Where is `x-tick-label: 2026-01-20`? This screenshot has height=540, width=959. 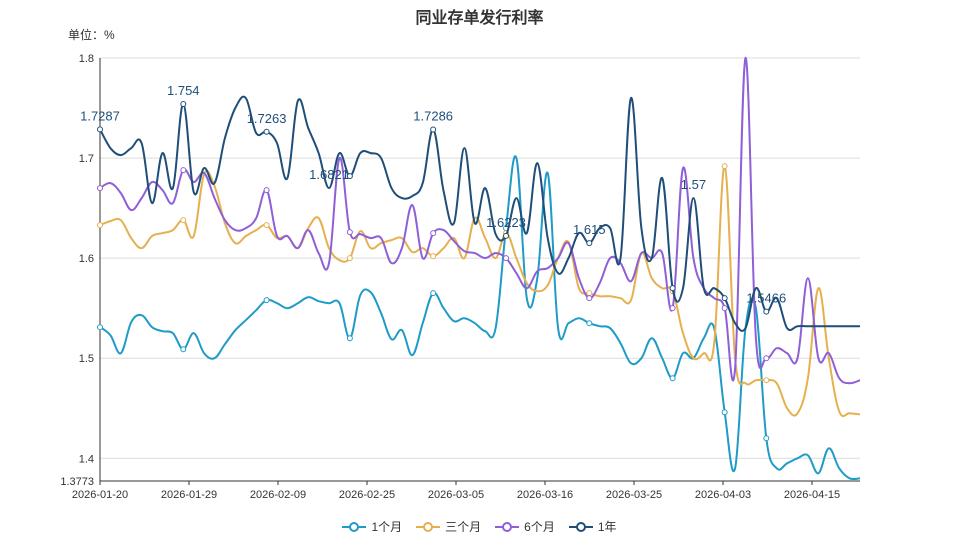
x-tick-label: 2026-01-20 is located at coordinates (100, 495).